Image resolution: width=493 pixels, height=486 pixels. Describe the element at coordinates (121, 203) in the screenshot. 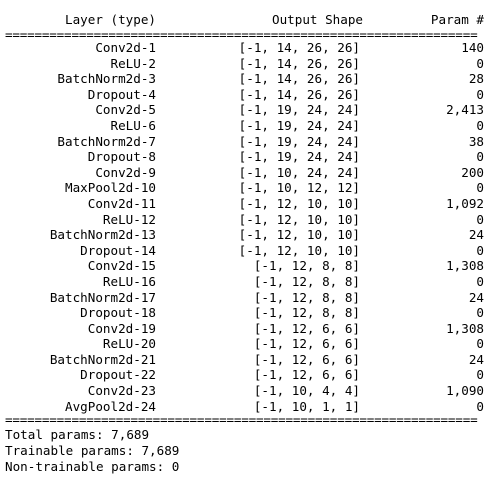

I see `layer-name: Conv2d-11` at that location.